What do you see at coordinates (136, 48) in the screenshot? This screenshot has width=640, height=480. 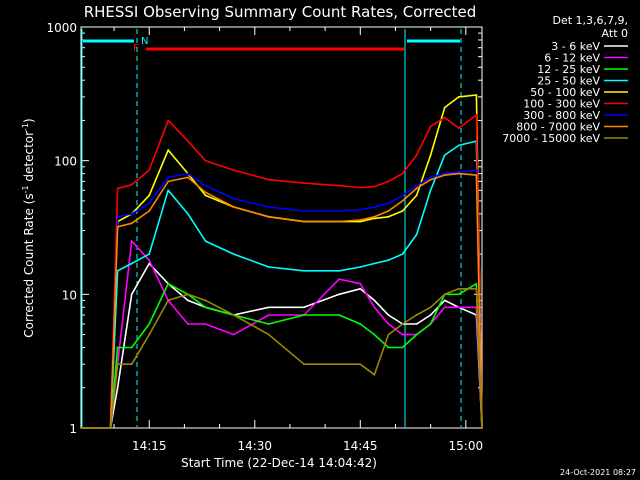 I see `flag-label-f: F` at bounding box center [136, 48].